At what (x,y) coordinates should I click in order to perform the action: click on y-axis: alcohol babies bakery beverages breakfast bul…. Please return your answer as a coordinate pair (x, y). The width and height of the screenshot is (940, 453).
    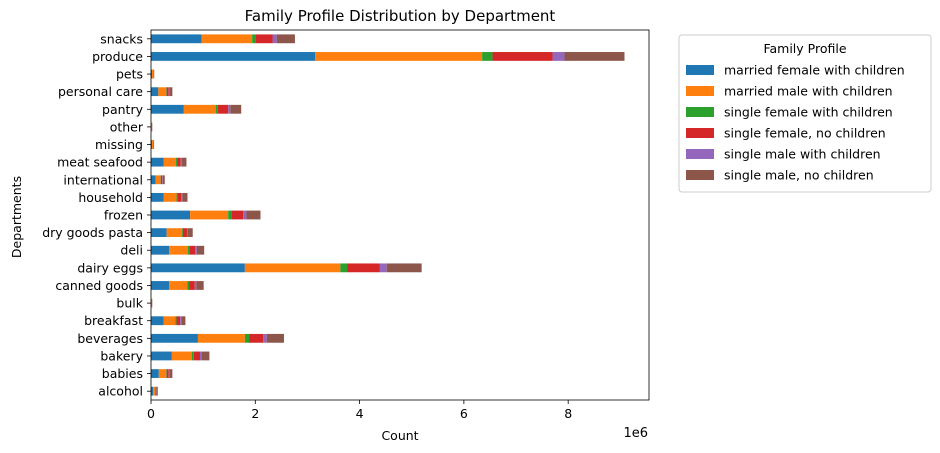
    Looking at the image, I should click on (96, 215).